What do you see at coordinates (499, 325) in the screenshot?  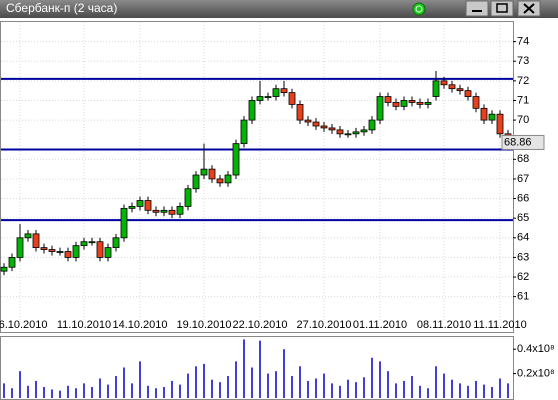 I see `x-tick-label: 11.11.2010` at bounding box center [499, 325].